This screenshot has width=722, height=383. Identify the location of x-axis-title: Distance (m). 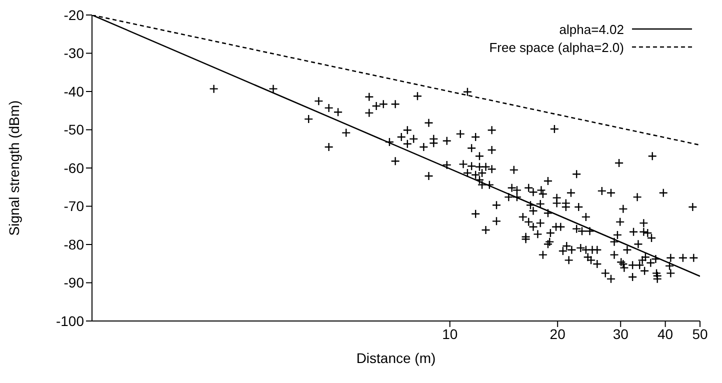
(396, 358).